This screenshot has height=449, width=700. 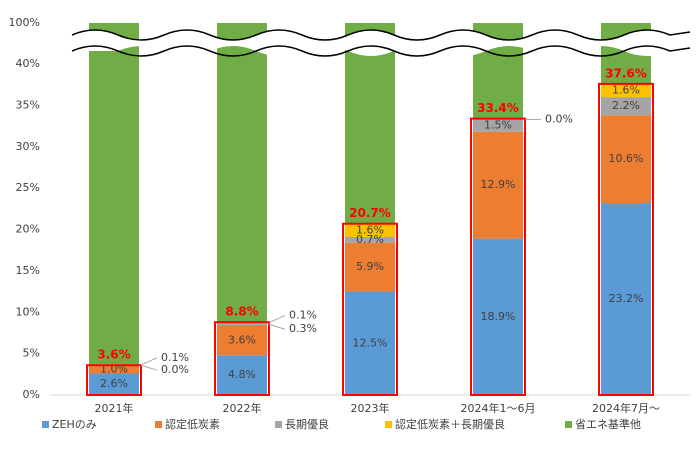 I want to click on data-label: 12.9%, so click(x=498, y=184).